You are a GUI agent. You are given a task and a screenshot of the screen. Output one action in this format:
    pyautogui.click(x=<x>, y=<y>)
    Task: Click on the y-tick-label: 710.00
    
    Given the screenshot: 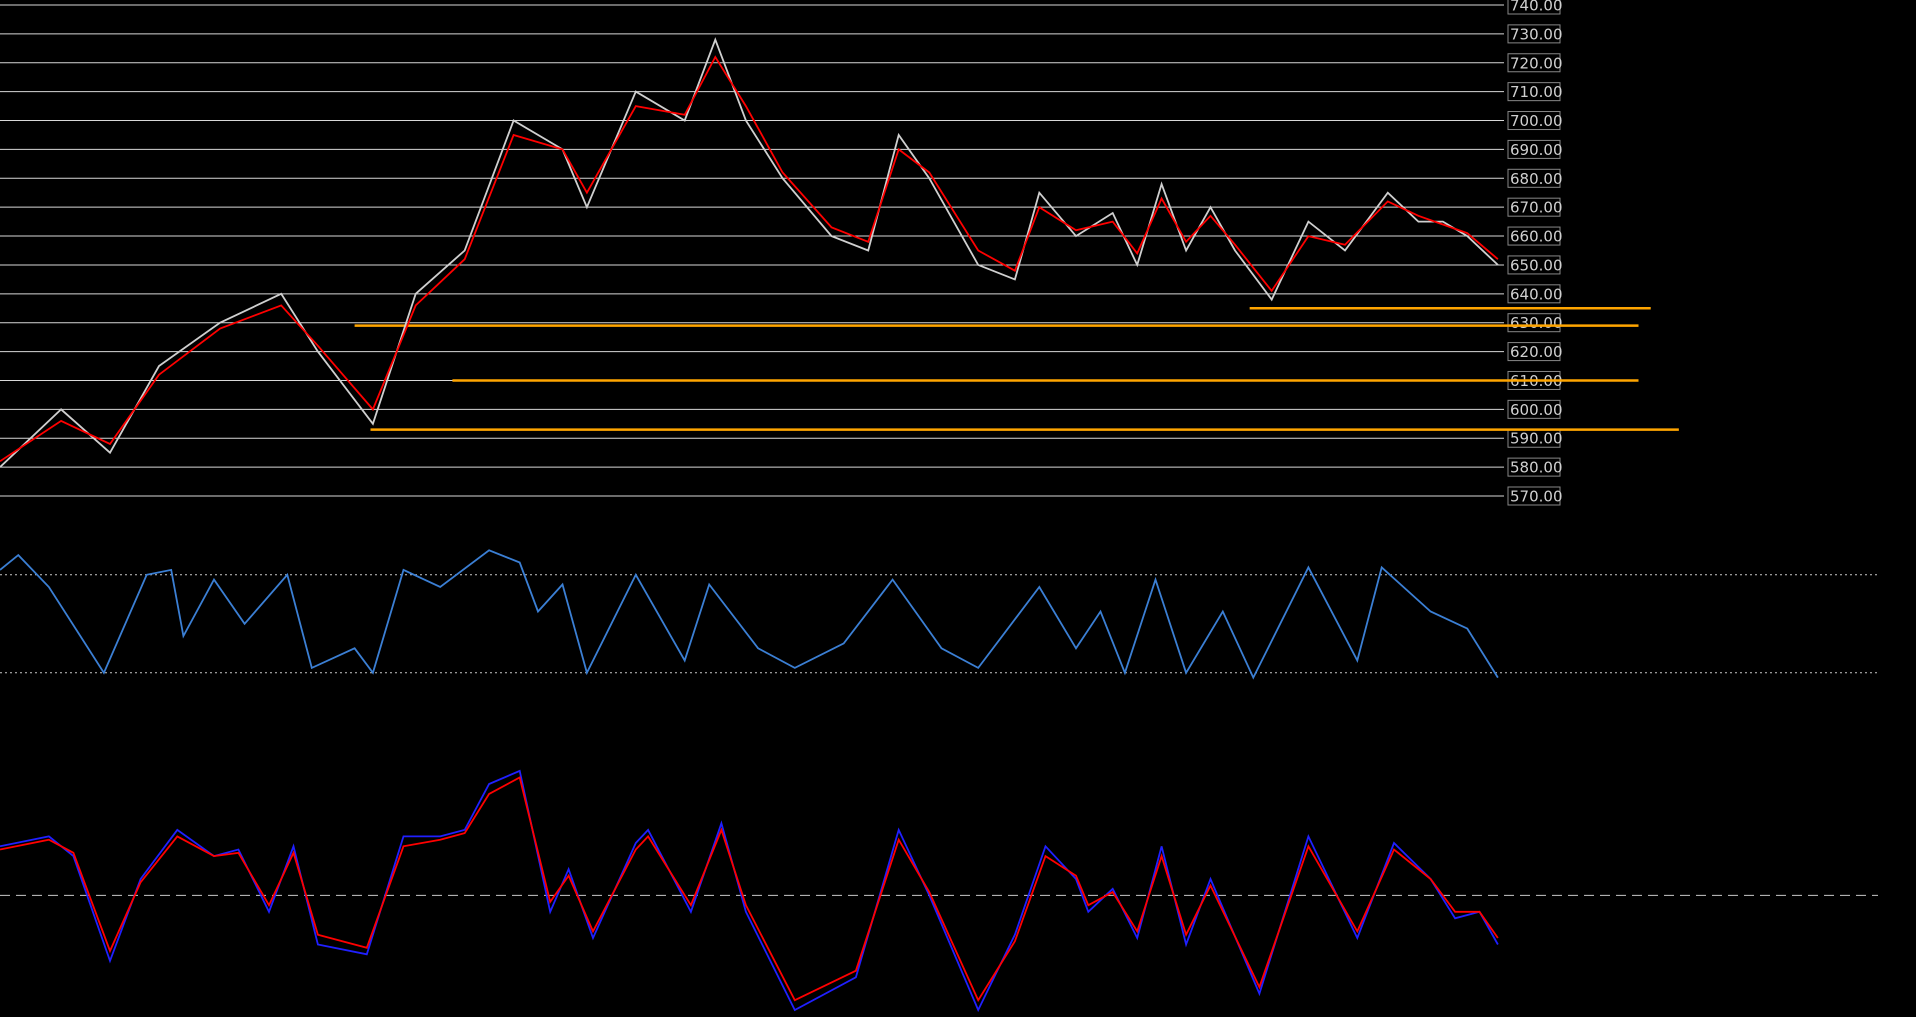 What is the action you would take?
    pyautogui.click(x=1536, y=92)
    